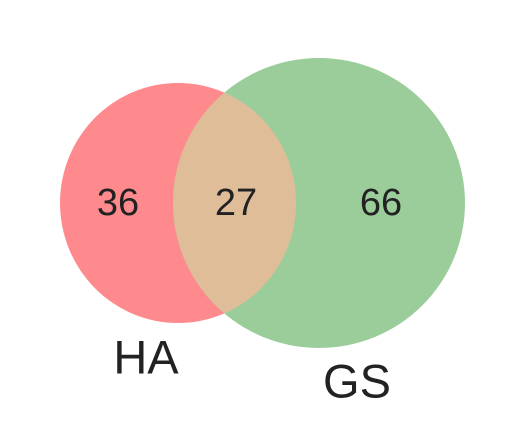  What do you see at coordinates (146, 357) in the screenshot?
I see `set-label-ha: HA` at bounding box center [146, 357].